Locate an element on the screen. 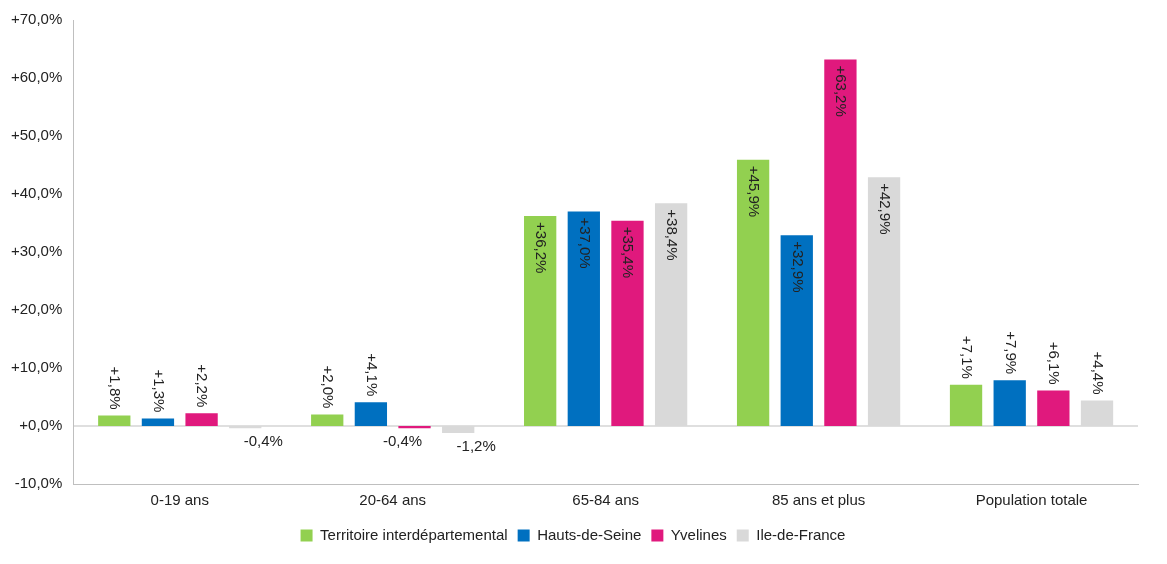  legend-label: Hauts-de-Seine is located at coordinates (589, 534).